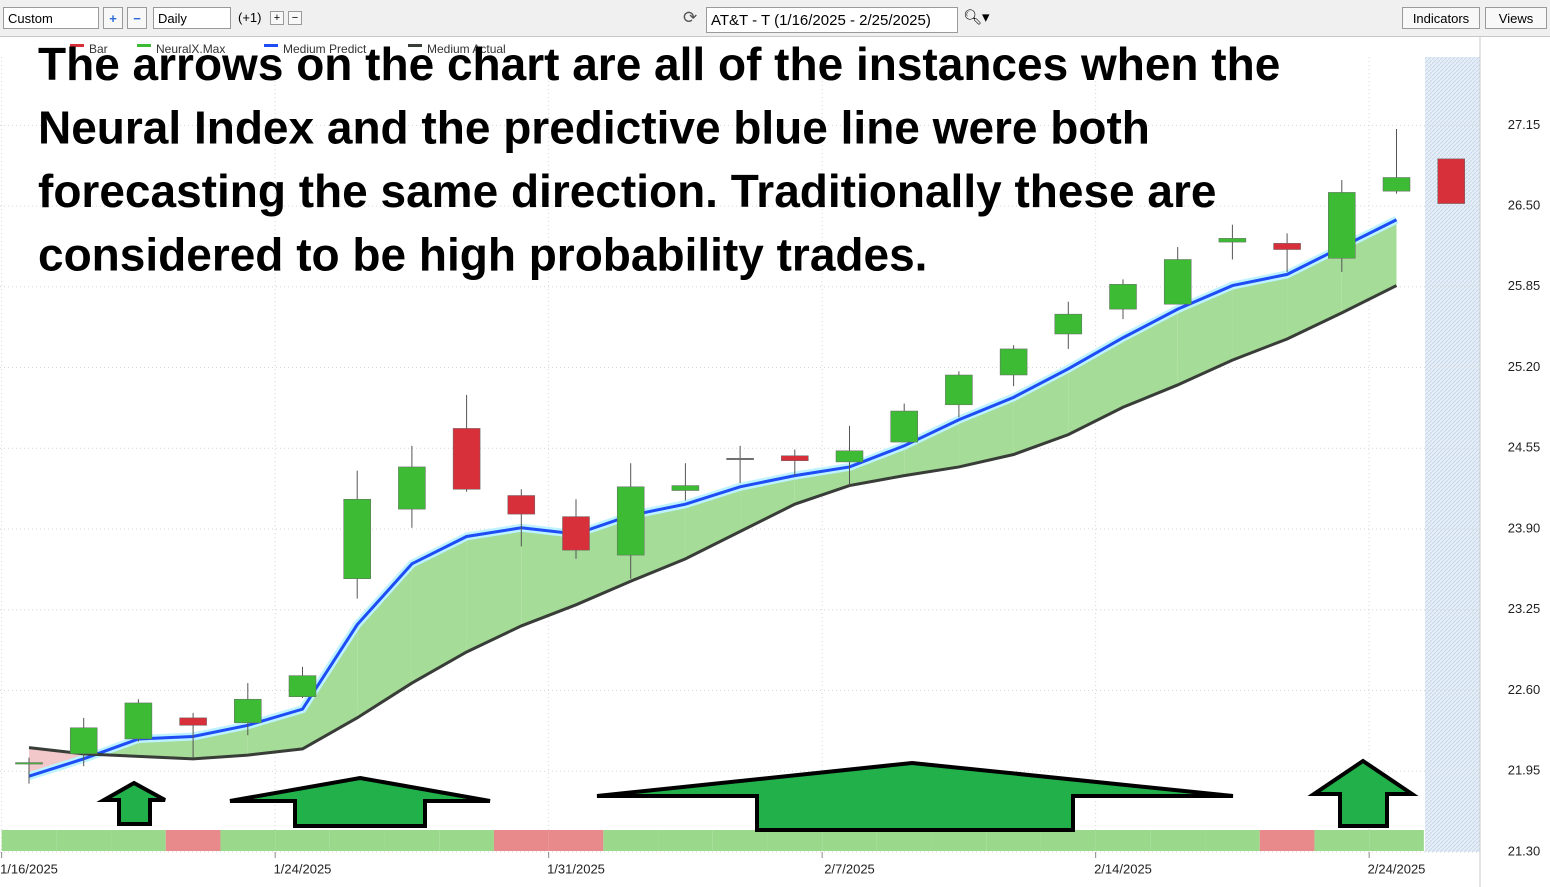 The image size is (1550, 887). What do you see at coordinates (1524, 124) in the screenshot?
I see `y-tick-label: 27.15` at bounding box center [1524, 124].